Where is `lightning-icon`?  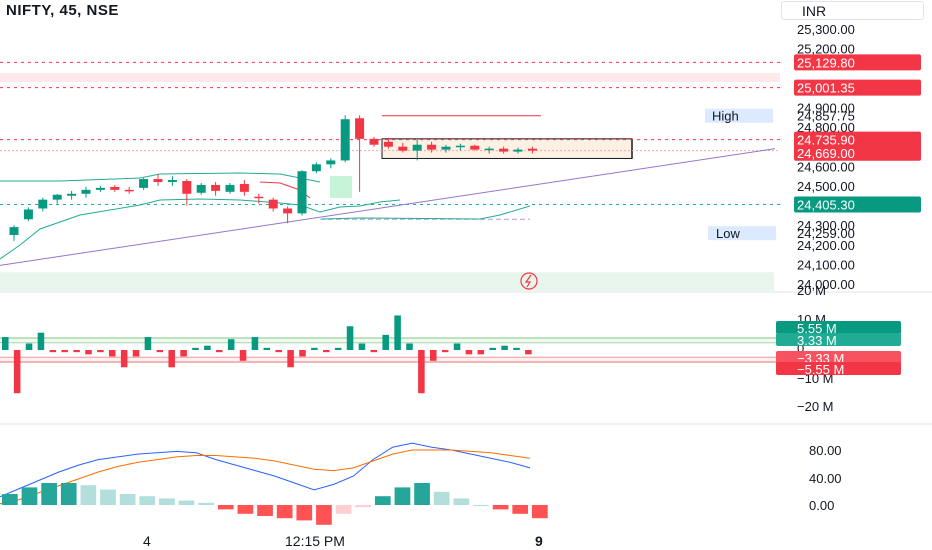 lightning-icon is located at coordinates (529, 281).